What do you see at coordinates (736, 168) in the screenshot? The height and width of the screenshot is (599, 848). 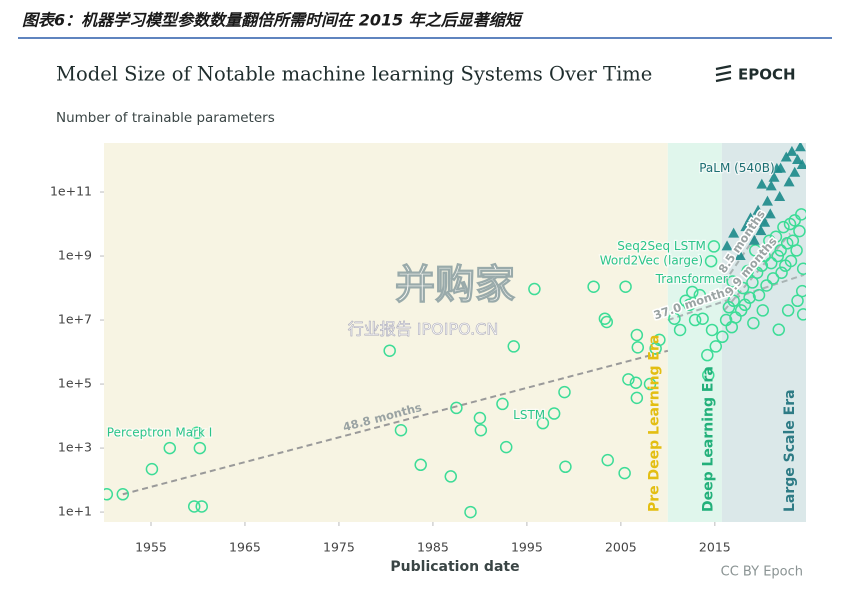 I see `annotation: PaLM (540B)` at bounding box center [736, 168].